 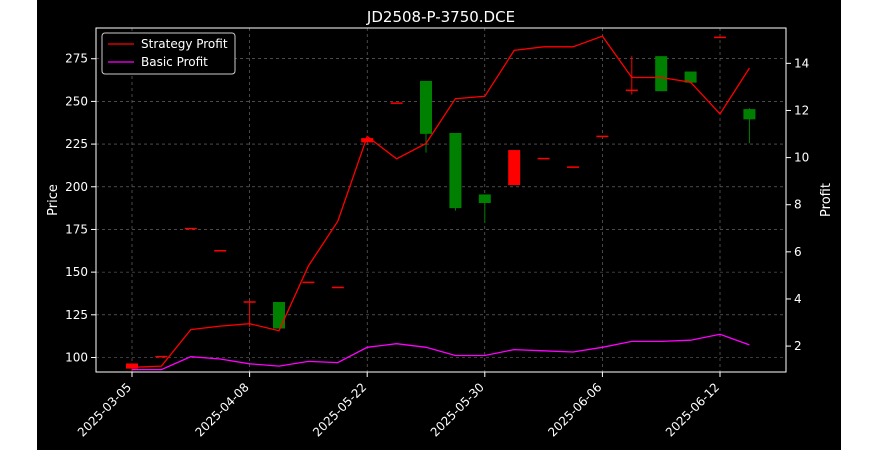 I want to click on legend-strategy-label: Strategy Profit, so click(x=184, y=44).